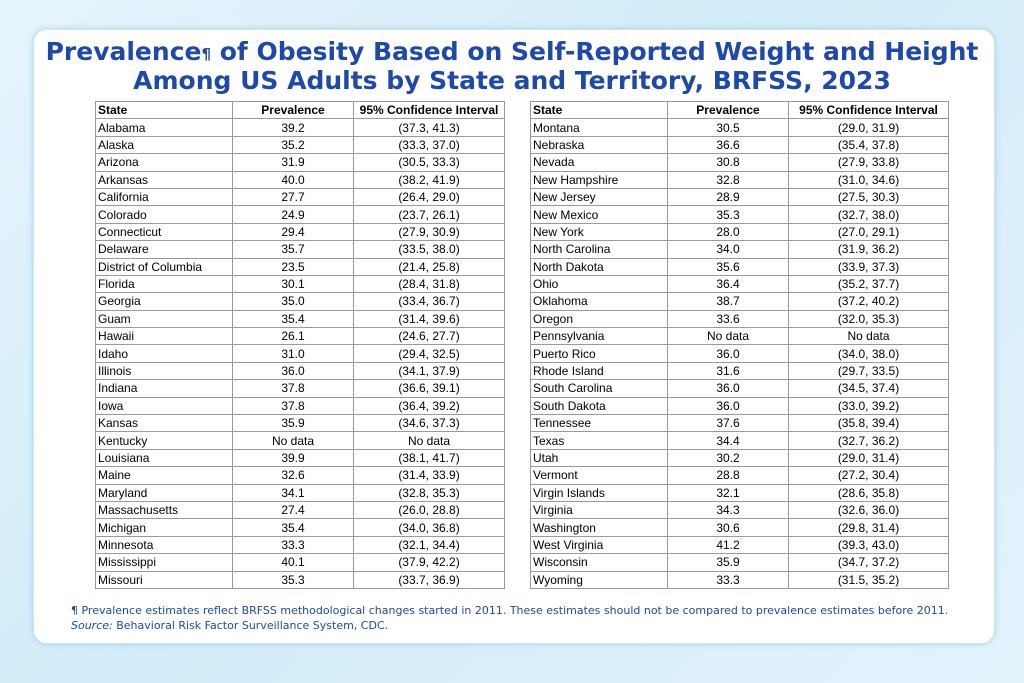 The width and height of the screenshot is (1024, 683). I want to click on table-row: Puerto Rico 36.0 (34.0, 38.0), so click(739, 353).